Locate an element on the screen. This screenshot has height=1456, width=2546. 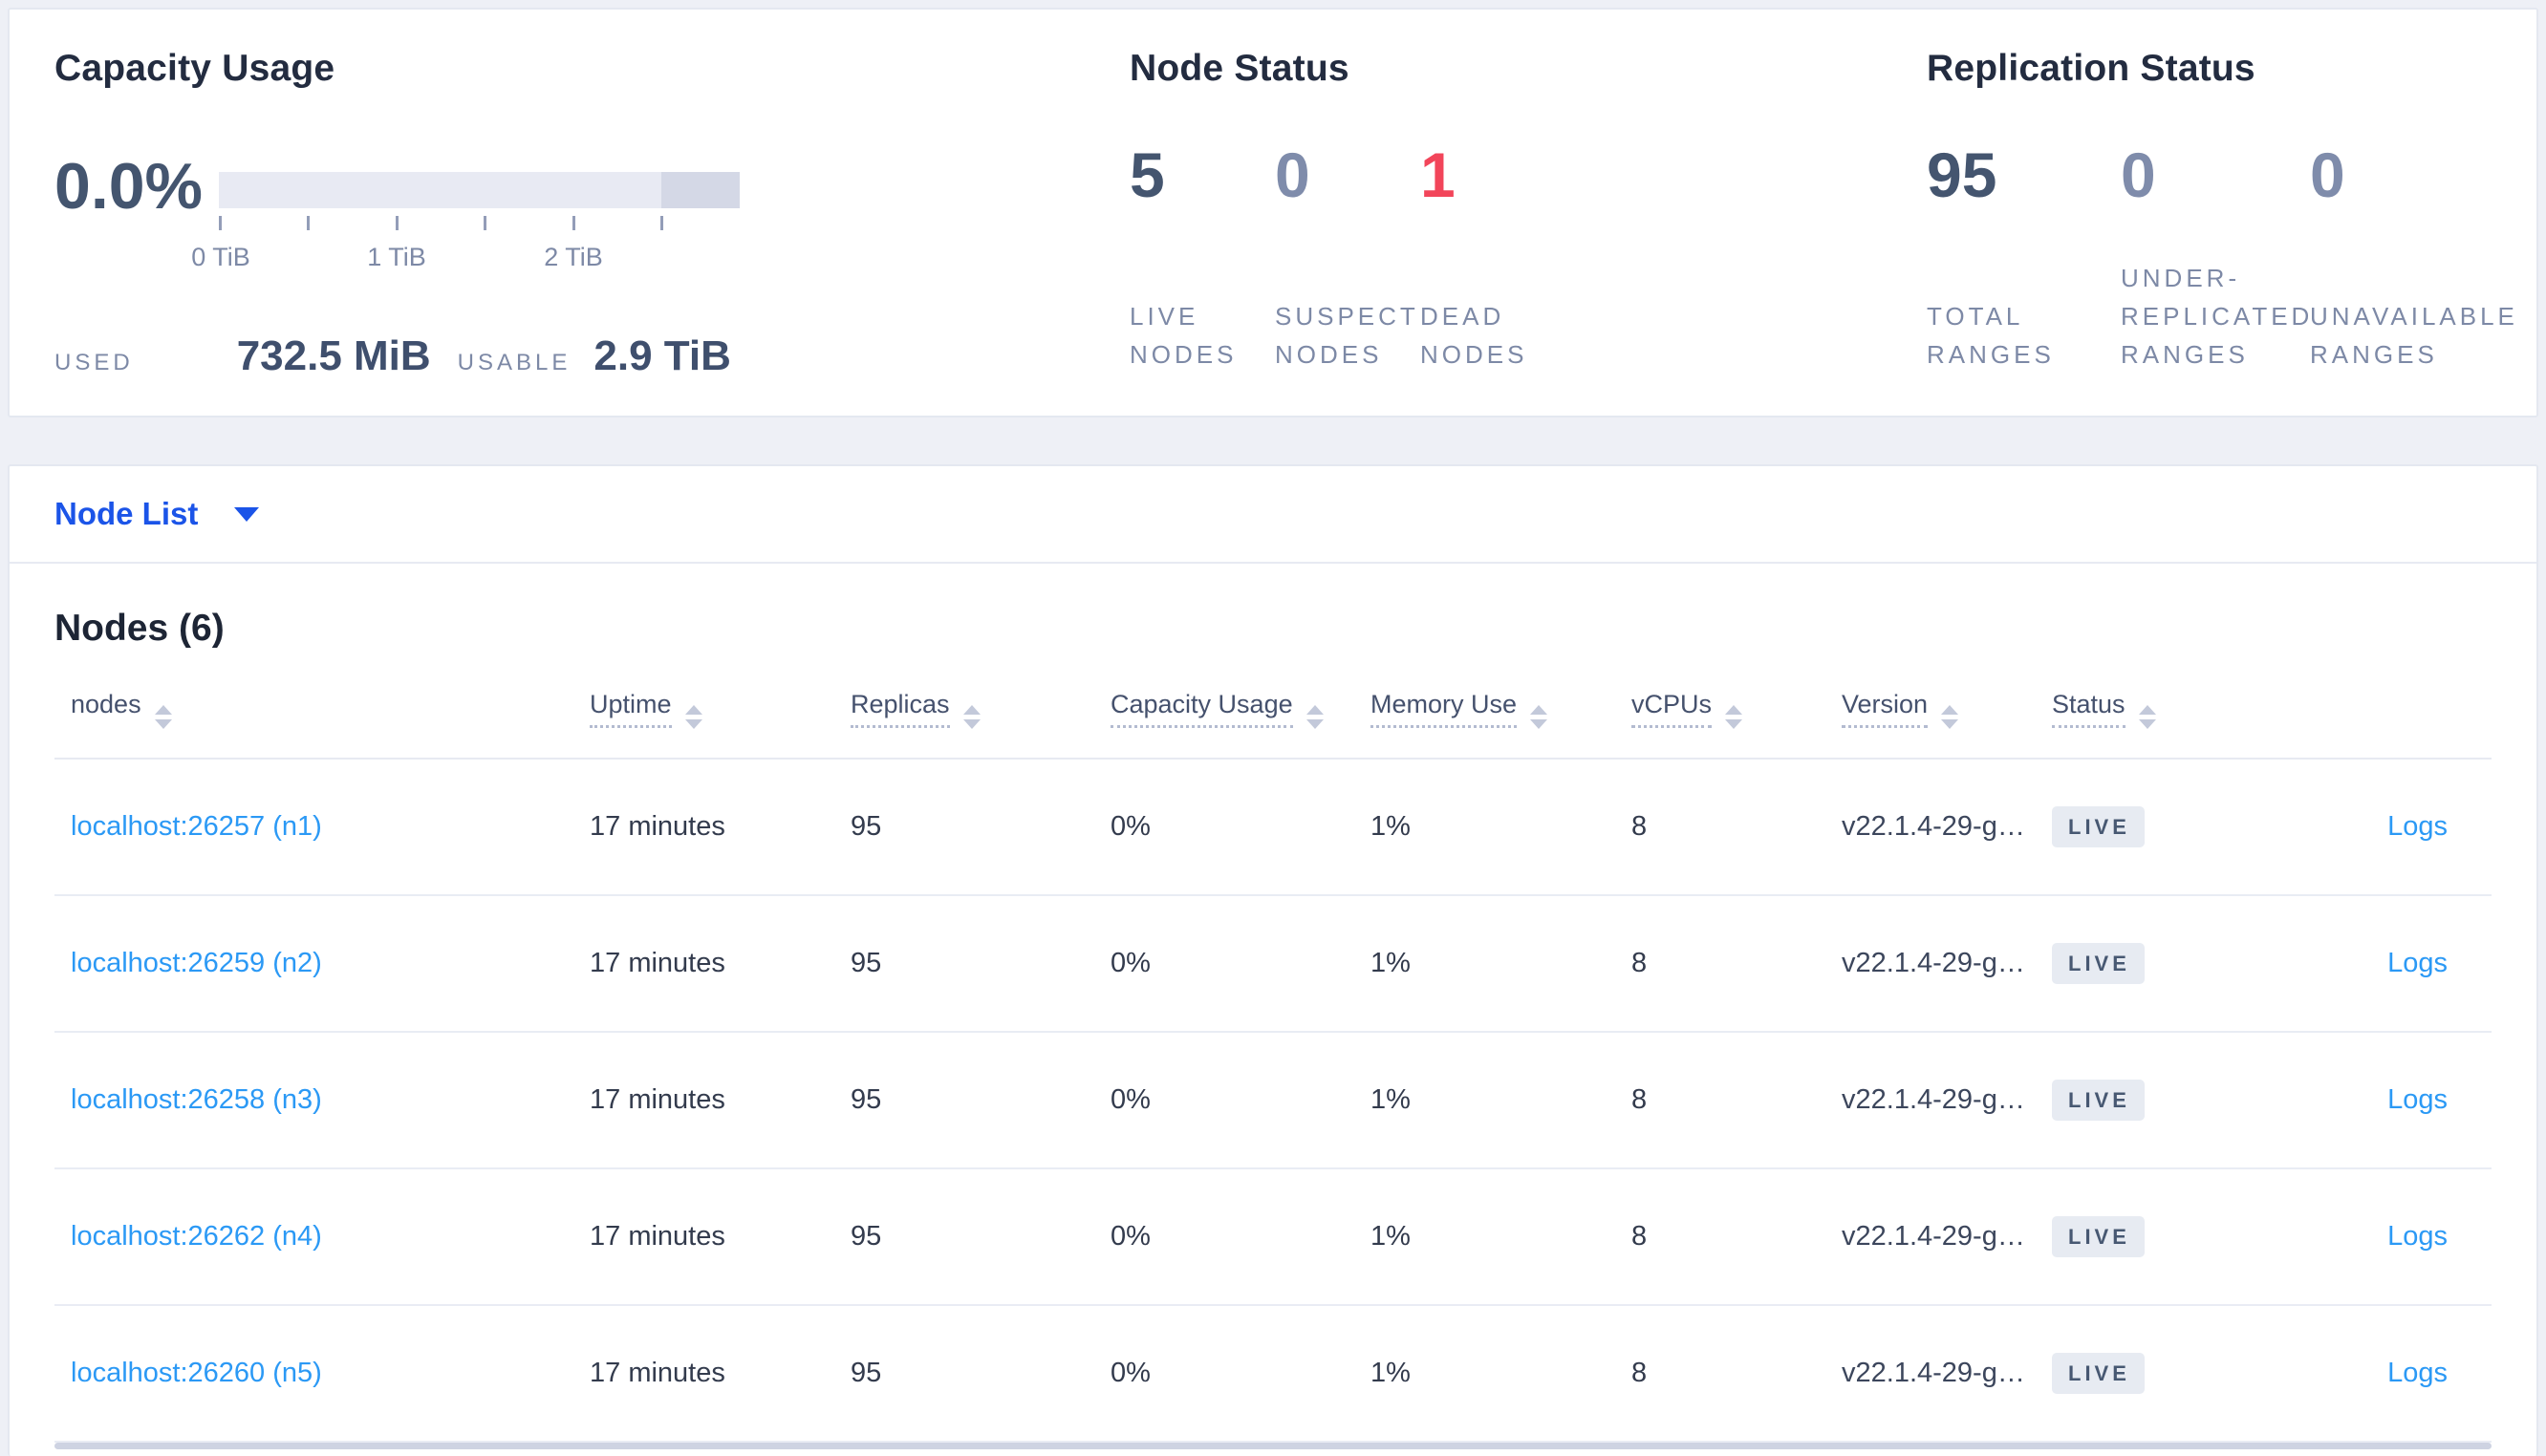
total-ranges-label: TOTAL RANGES is located at coordinates (1991, 336).